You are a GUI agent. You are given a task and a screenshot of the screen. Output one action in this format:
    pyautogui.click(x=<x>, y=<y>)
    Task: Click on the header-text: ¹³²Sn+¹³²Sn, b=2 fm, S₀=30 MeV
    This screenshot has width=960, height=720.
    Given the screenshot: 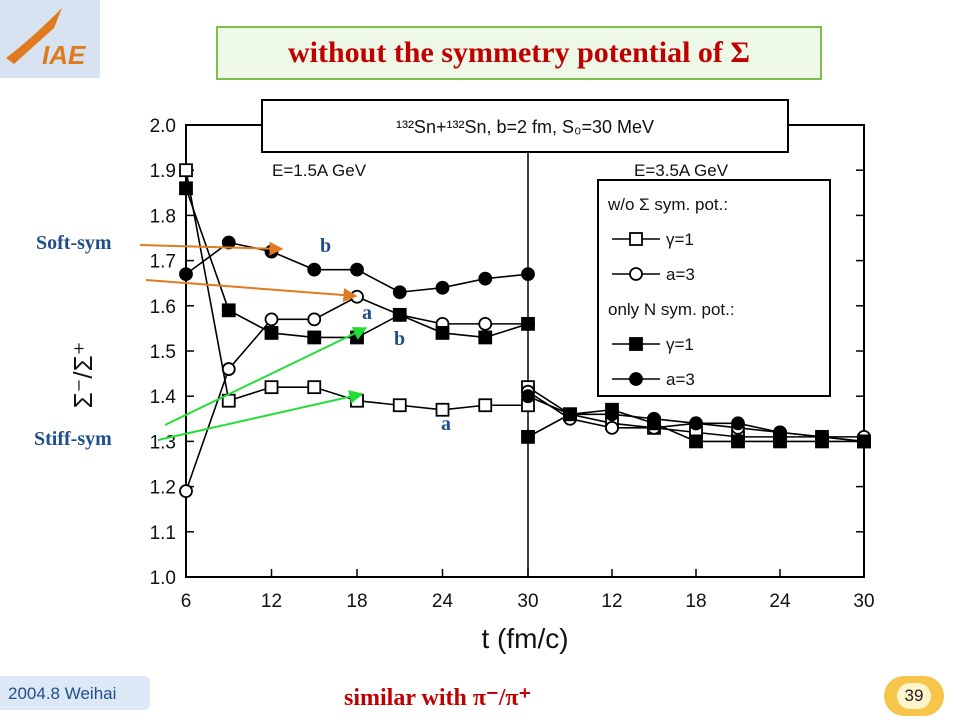 What is the action you would take?
    pyautogui.click(x=525, y=127)
    